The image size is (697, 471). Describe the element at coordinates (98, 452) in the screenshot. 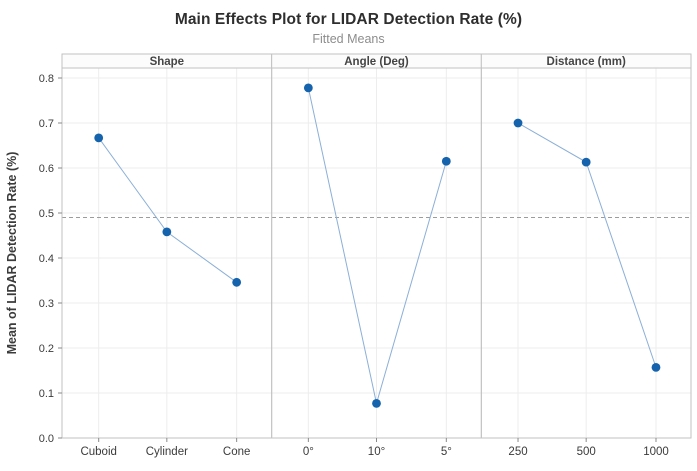

I see `x-tick-label: Cuboid` at that location.